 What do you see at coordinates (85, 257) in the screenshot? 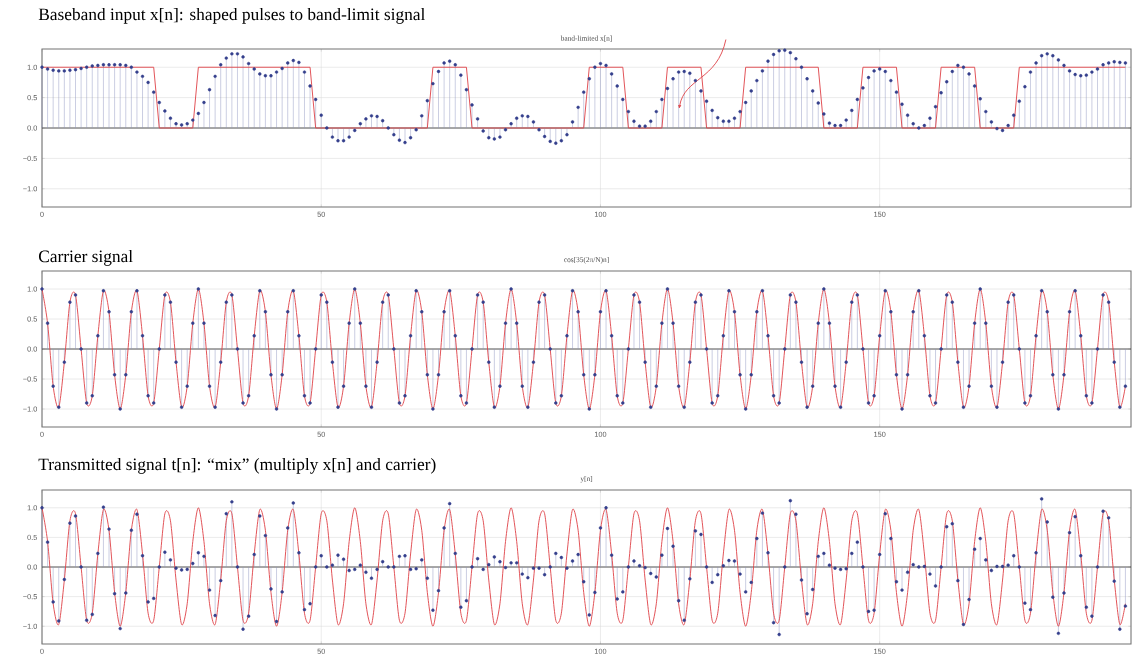
I see `chart-title: Carrier signal` at bounding box center [85, 257].